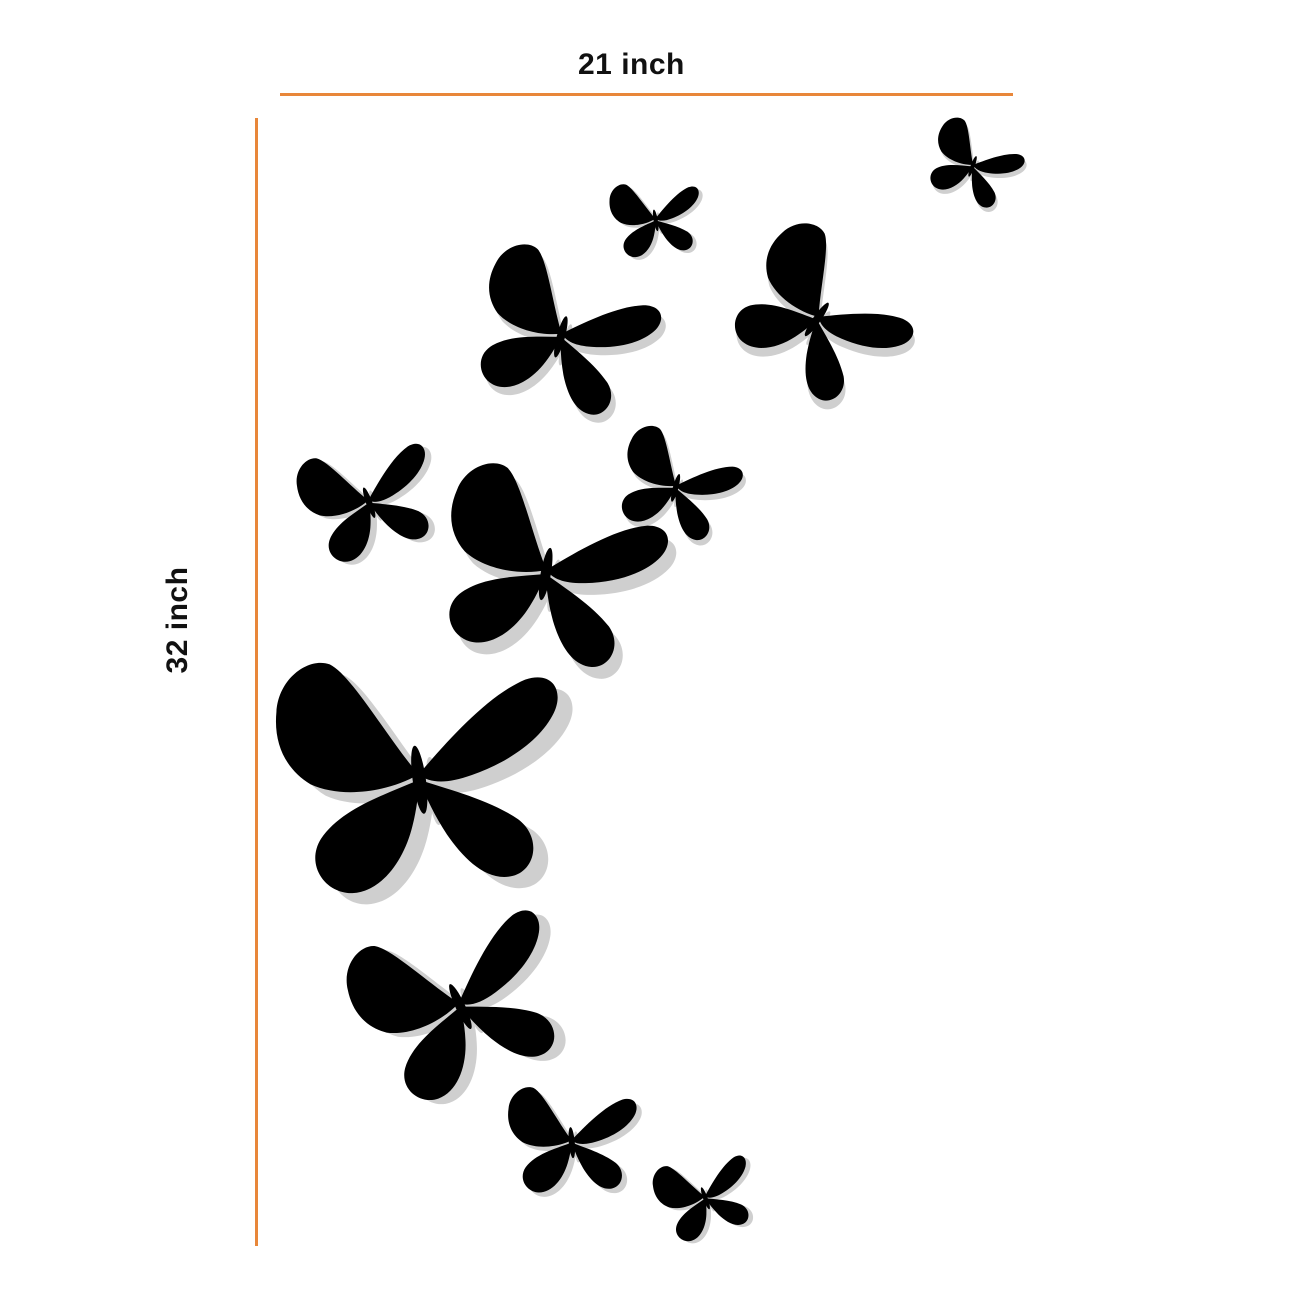 This screenshot has width=1300, height=1300. What do you see at coordinates (646, 94) in the screenshot?
I see `width-dimension-line` at bounding box center [646, 94].